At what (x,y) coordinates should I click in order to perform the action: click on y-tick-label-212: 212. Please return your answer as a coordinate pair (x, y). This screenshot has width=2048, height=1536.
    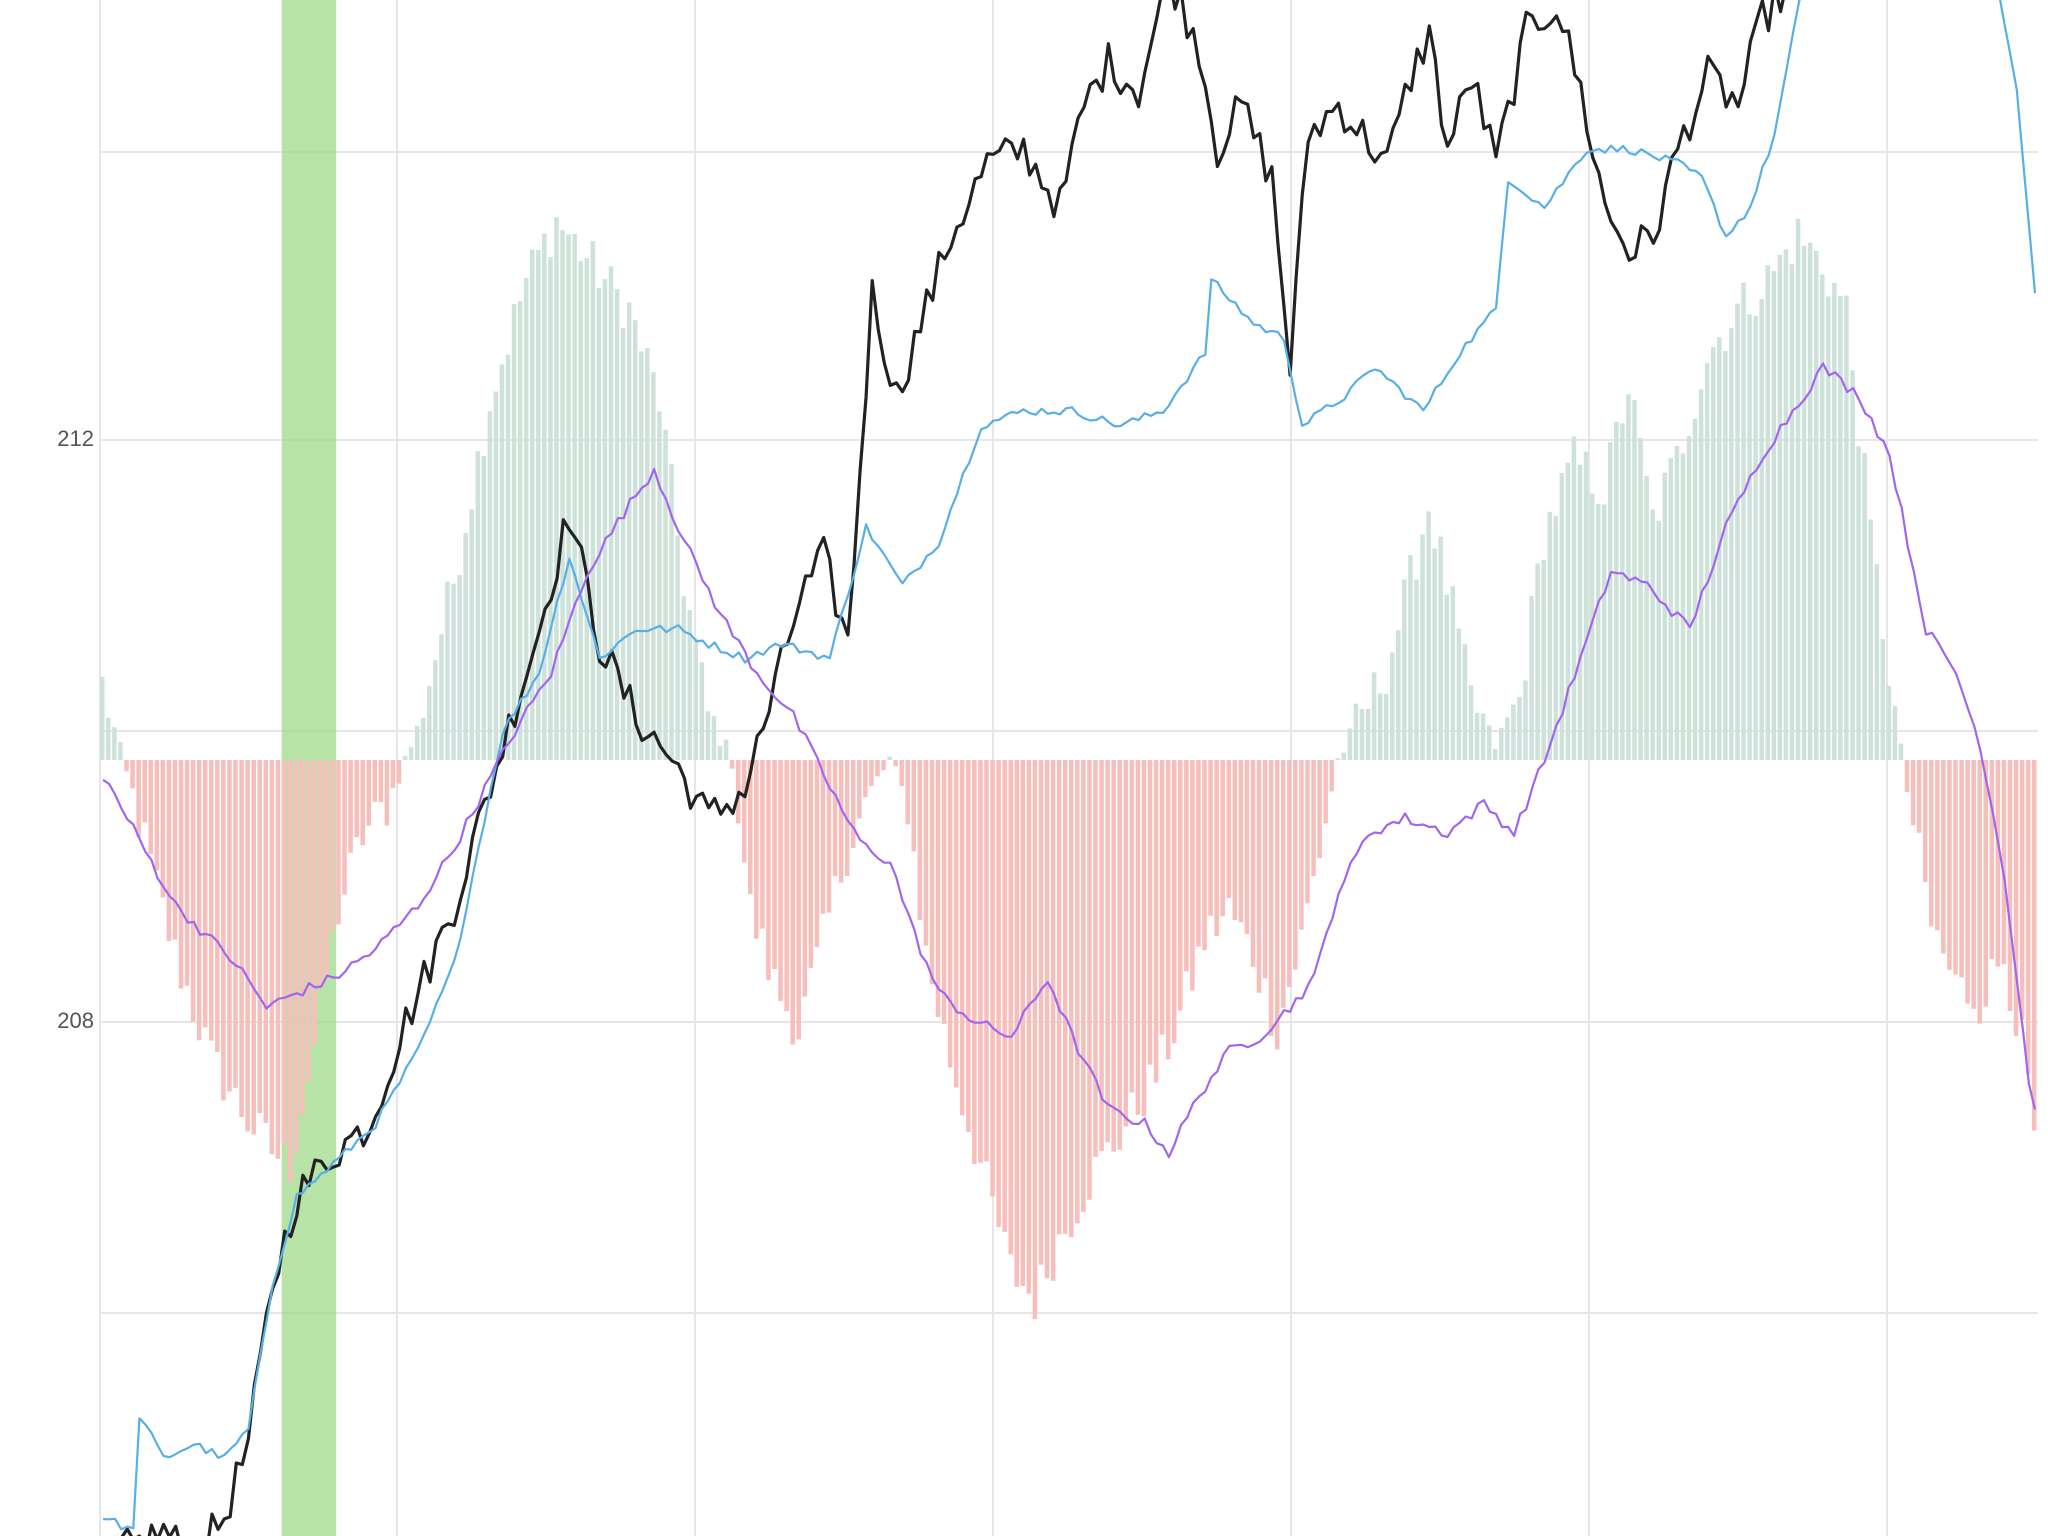
    Looking at the image, I should click on (75, 438).